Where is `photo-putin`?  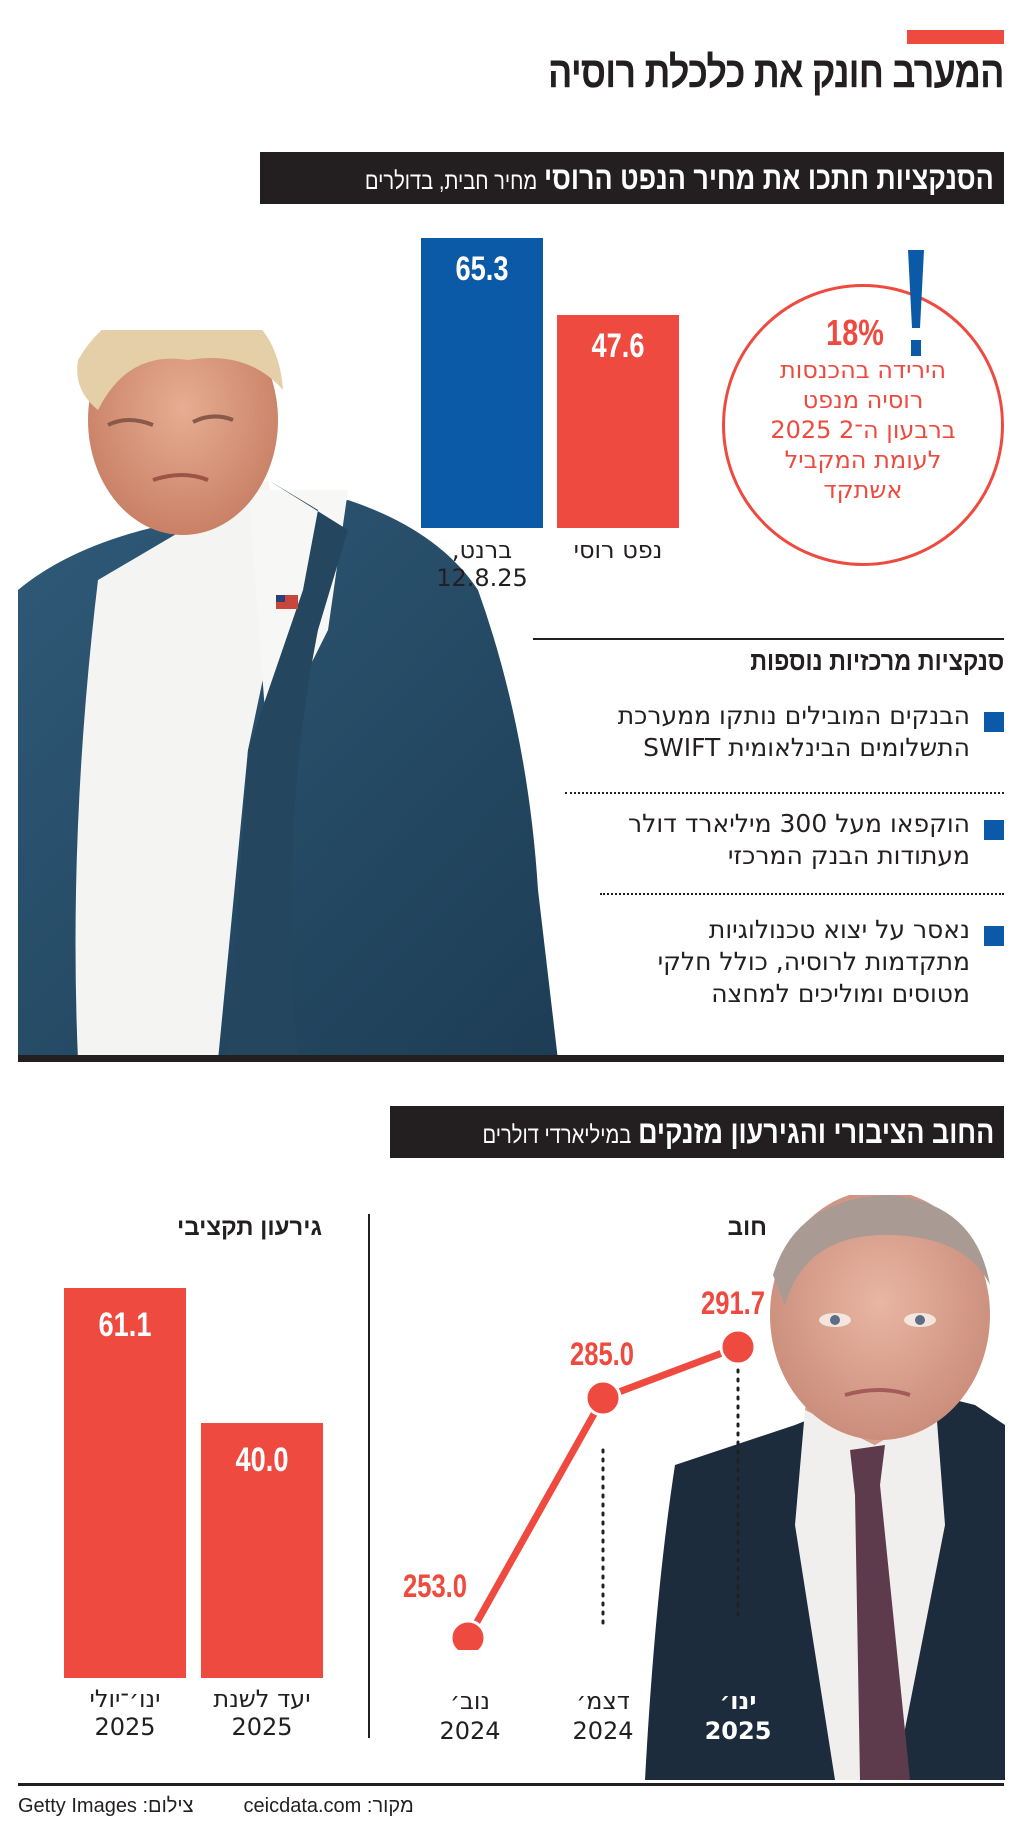
photo-putin is located at coordinates (825, 1487).